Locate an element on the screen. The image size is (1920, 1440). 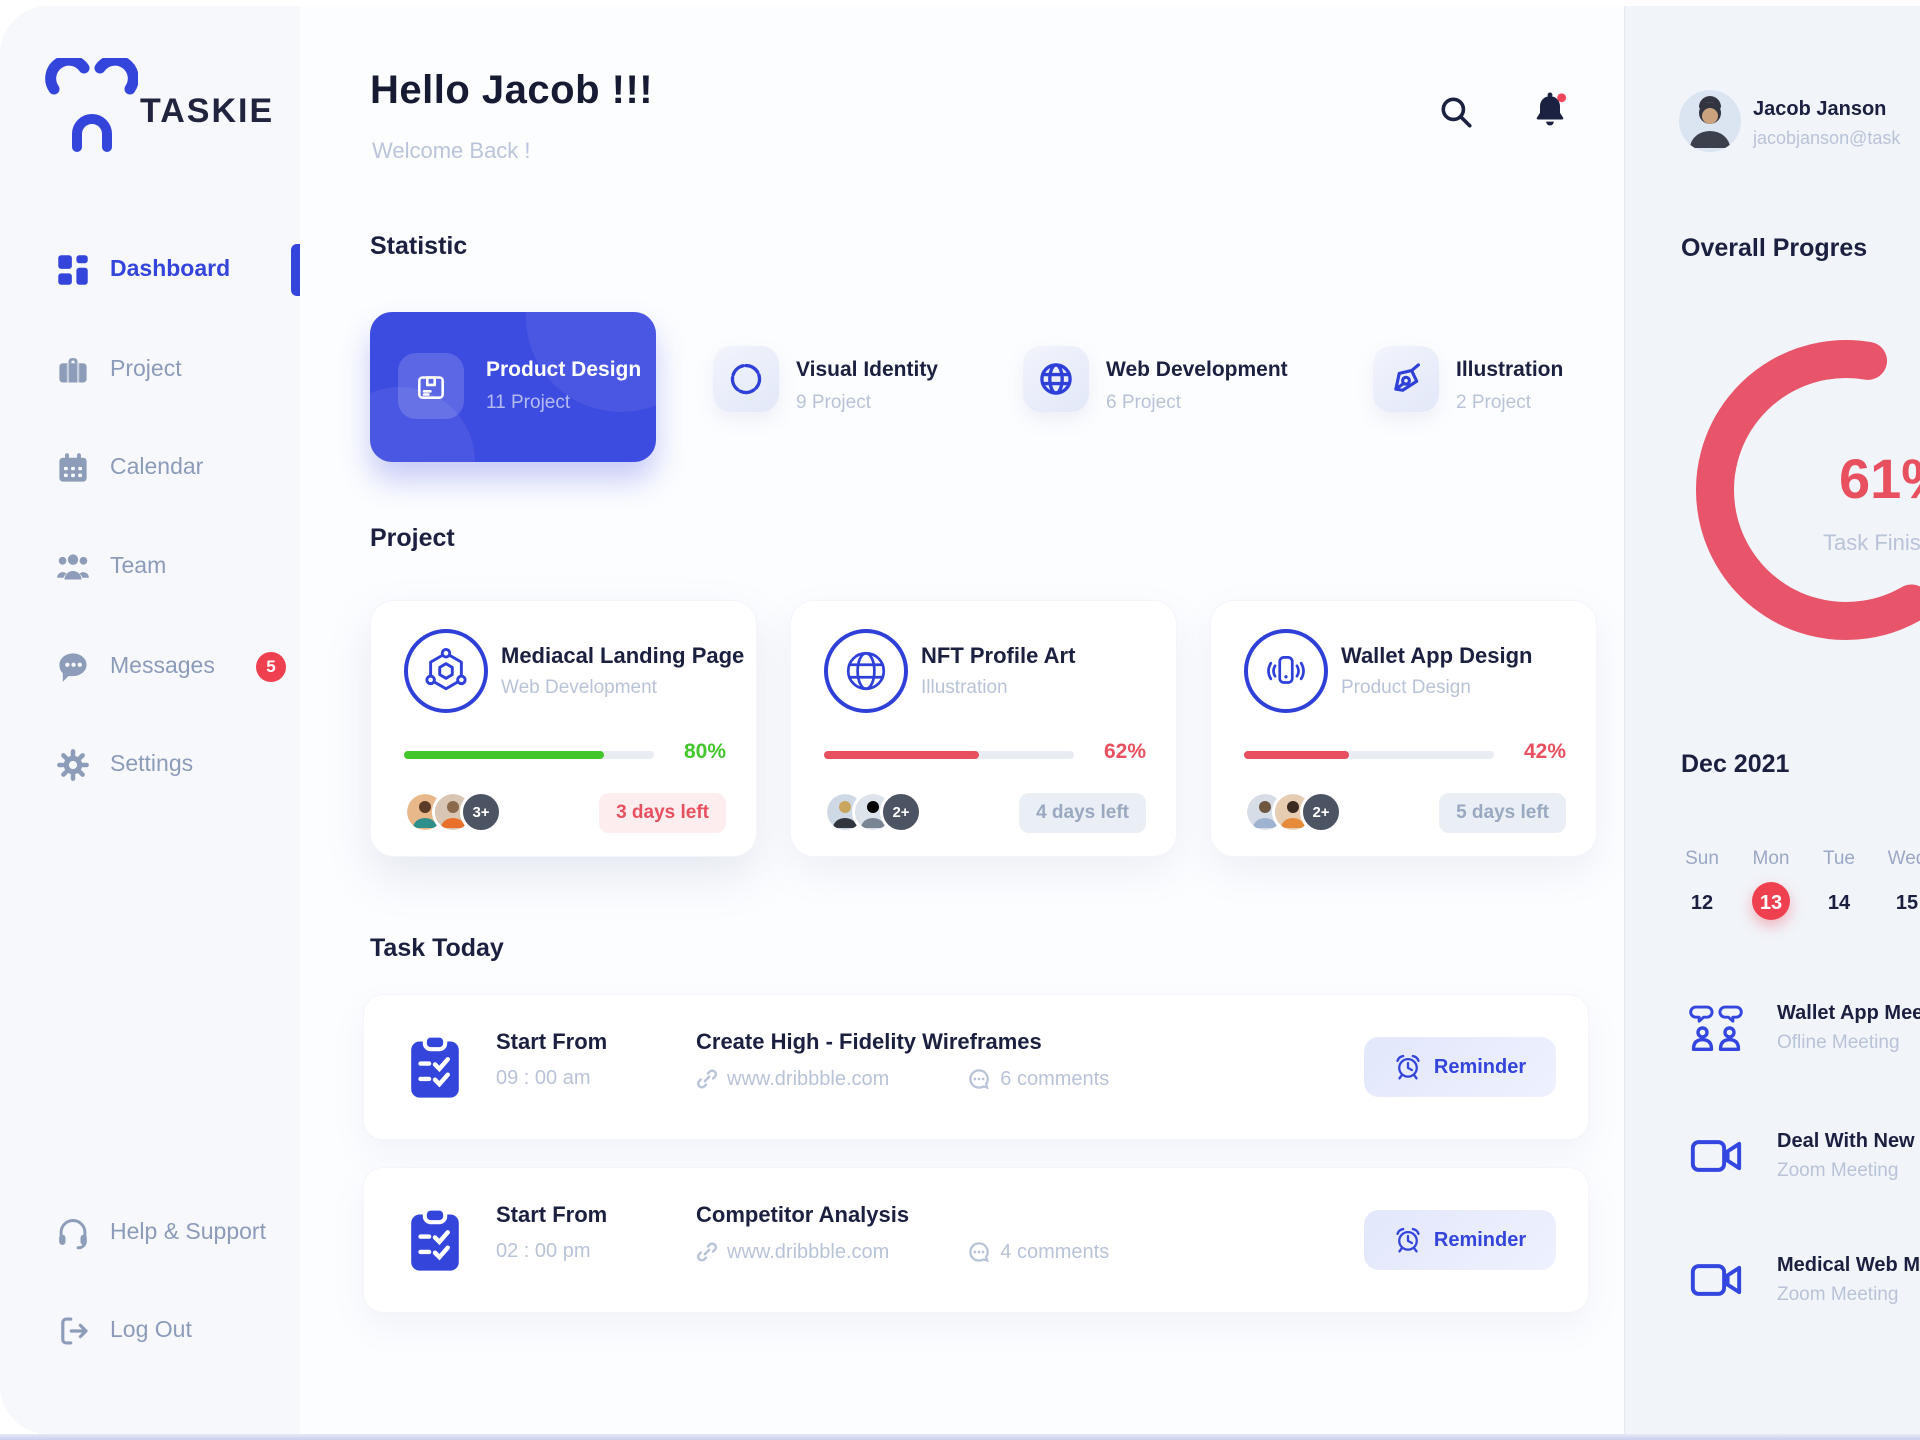
stat-card-visual-identity: Visual Identity 9 Project is located at coordinates (858, 387).